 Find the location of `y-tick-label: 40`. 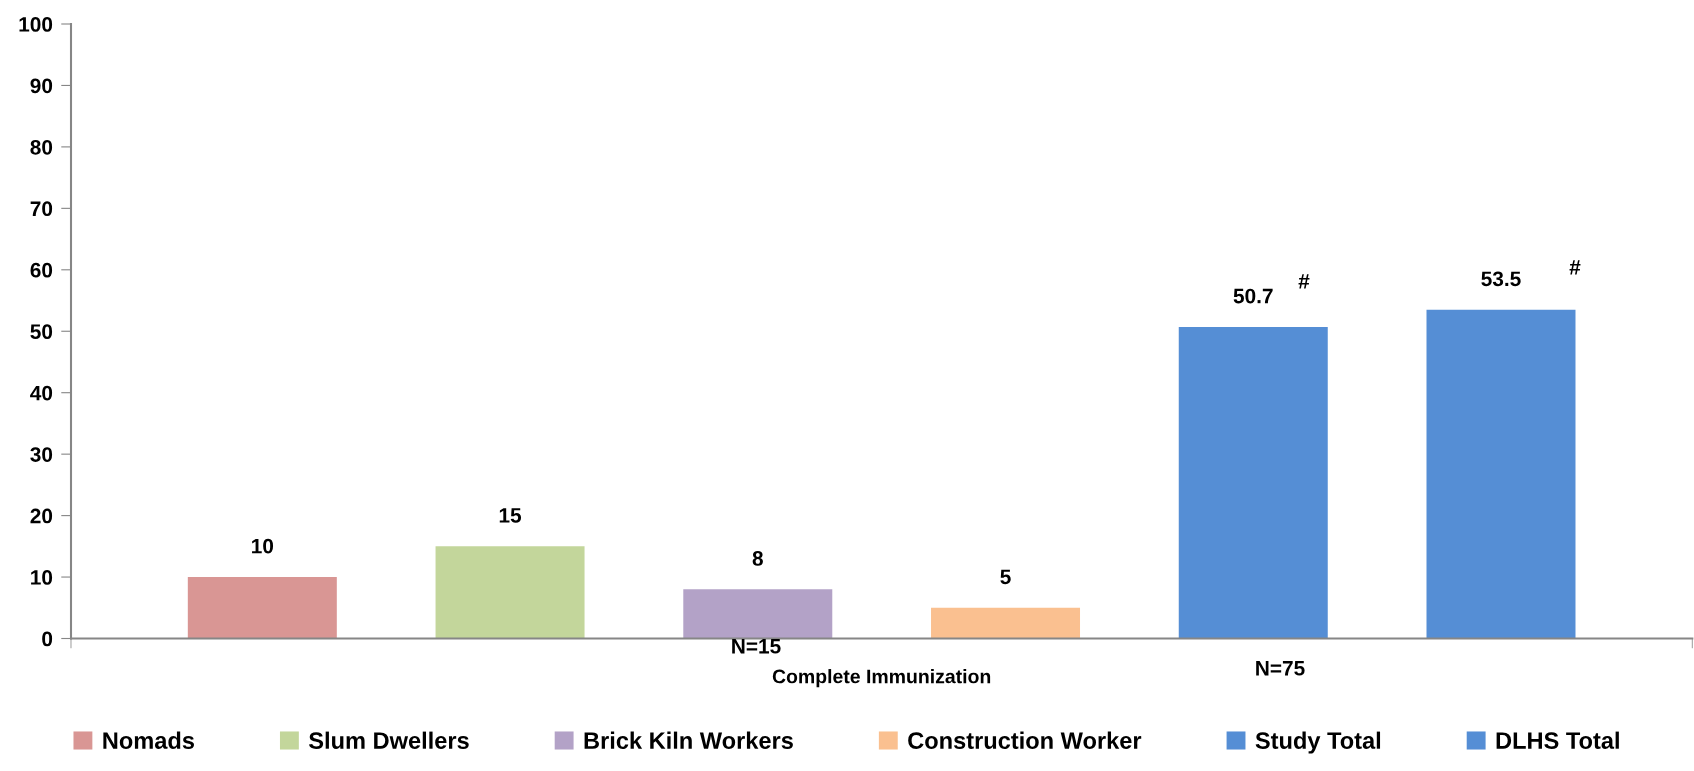

y-tick-label: 40 is located at coordinates (41, 393).